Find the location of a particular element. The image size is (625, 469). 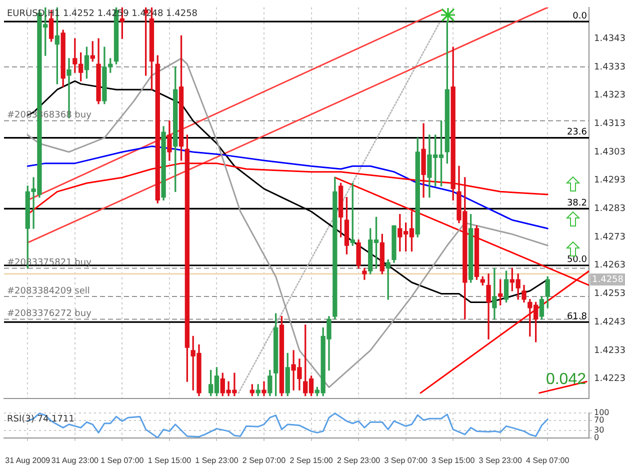

x-tick-label: 2 Sep 07:00 is located at coordinates (264, 461).